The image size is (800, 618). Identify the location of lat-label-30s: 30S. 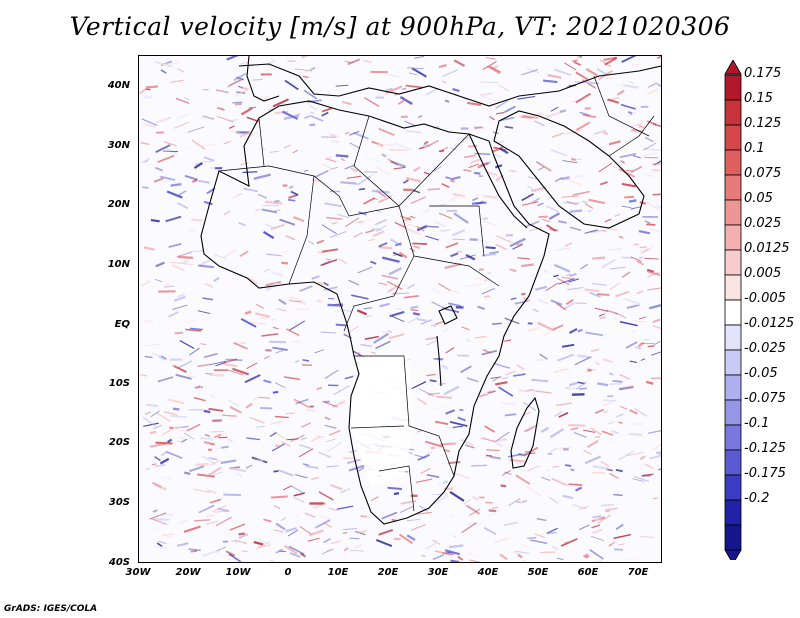
(119, 502).